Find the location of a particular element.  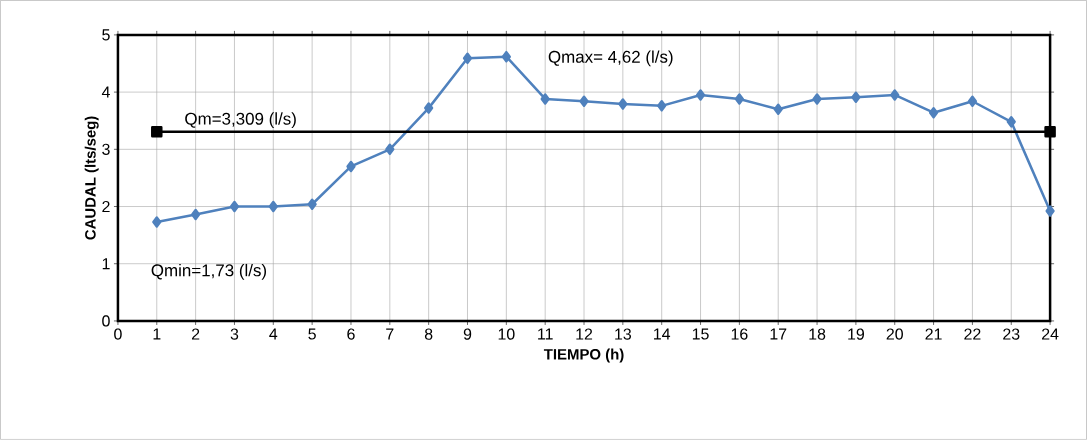

x-tick-label: 23 is located at coordinates (1011, 334).